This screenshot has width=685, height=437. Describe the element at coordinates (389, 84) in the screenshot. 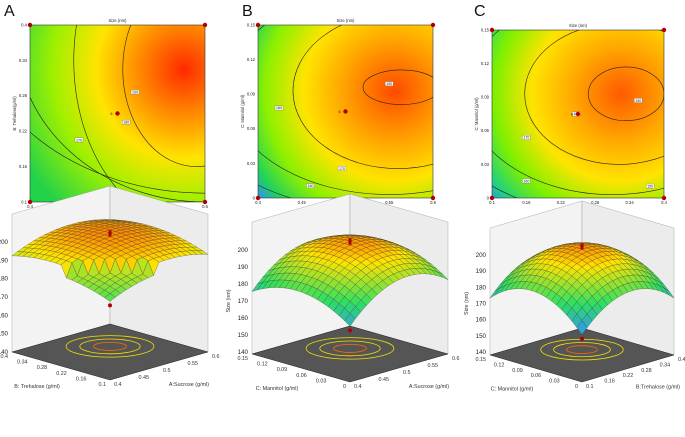

I see `contour-B-contour-label: 190` at that location.